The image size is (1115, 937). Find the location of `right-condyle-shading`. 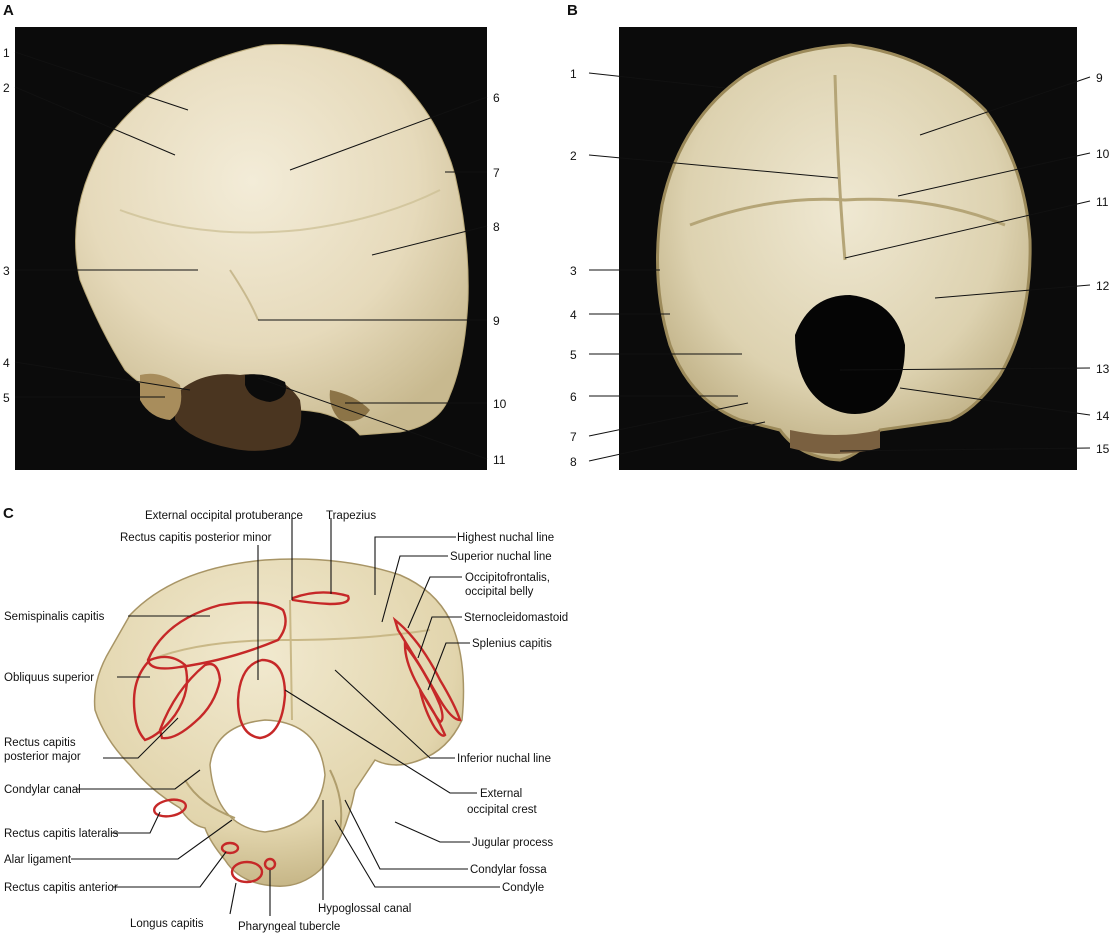

right-condyle-shading is located at coordinates (336, 800).